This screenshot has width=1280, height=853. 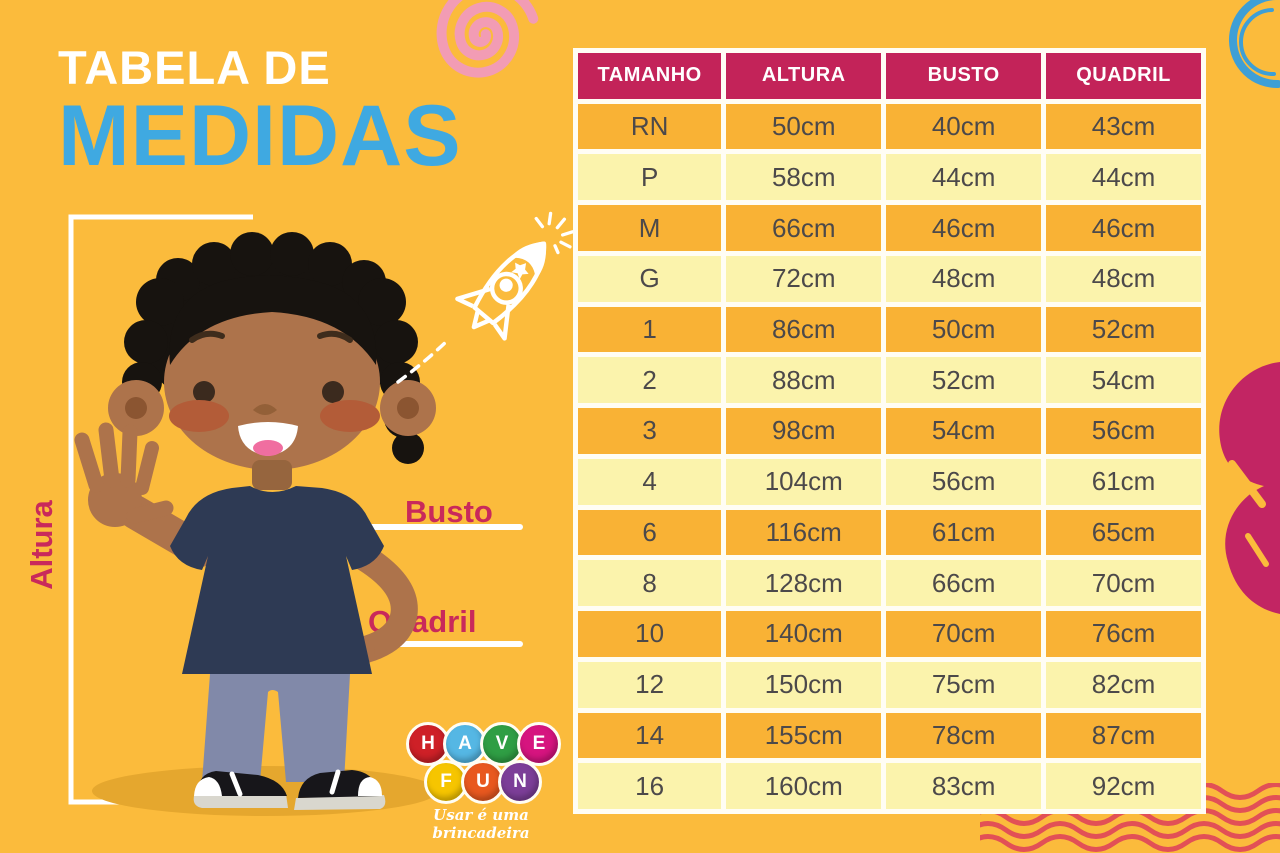 What do you see at coordinates (515, 276) in the screenshot?
I see `rocket-icon` at bounding box center [515, 276].